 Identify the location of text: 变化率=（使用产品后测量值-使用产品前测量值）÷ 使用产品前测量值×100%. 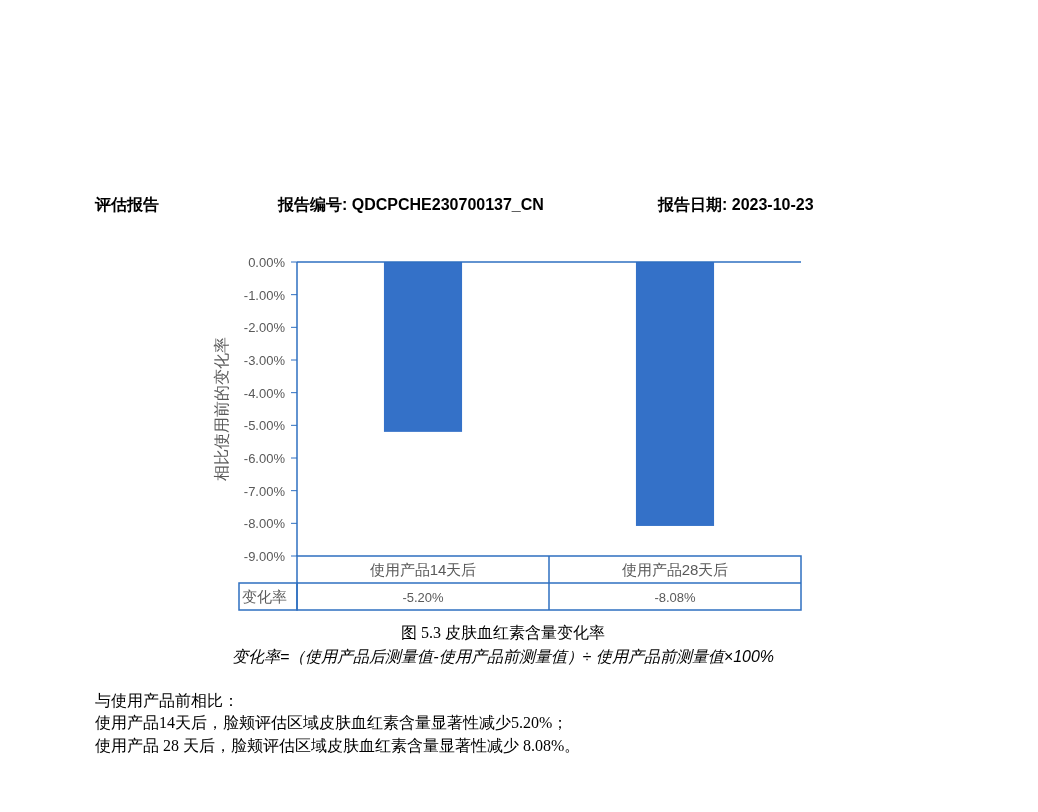
(503, 656).